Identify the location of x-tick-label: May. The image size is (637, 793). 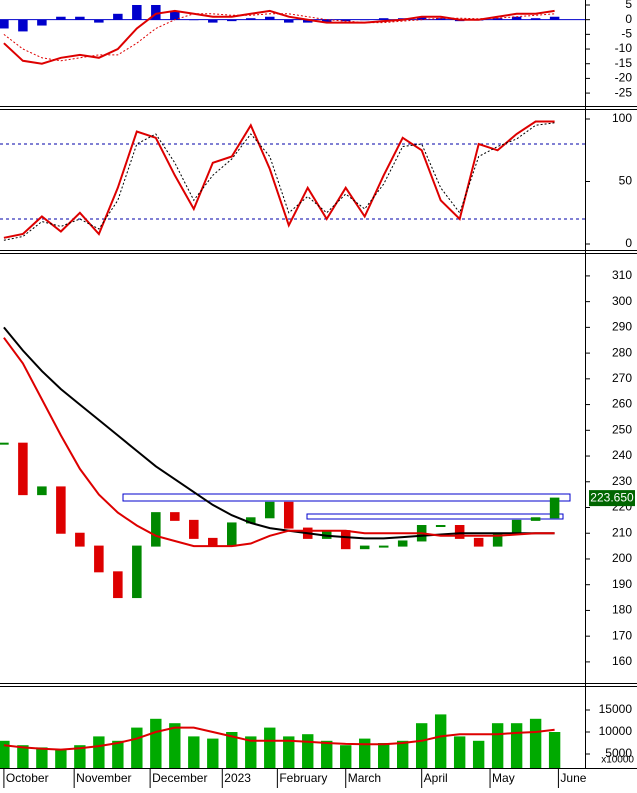
(503, 778).